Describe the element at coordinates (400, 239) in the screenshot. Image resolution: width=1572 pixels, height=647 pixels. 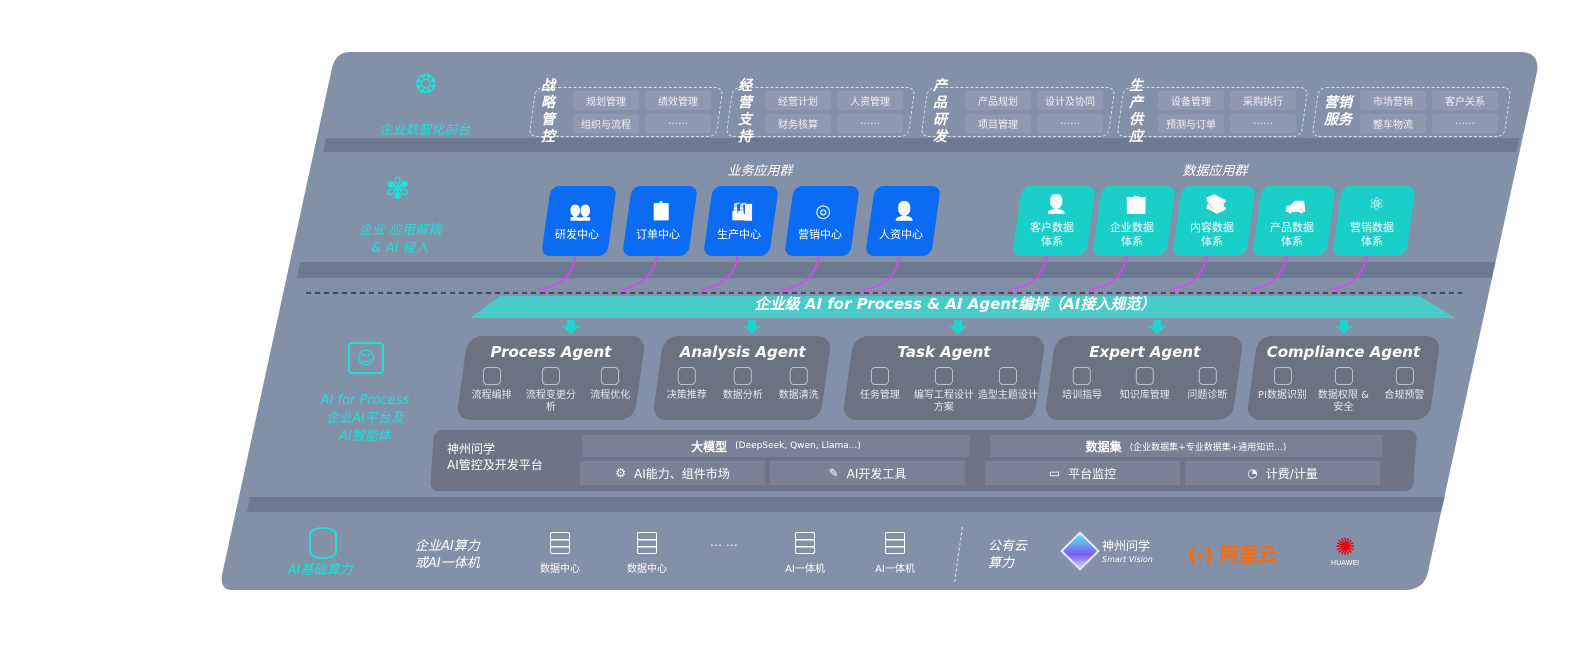
I see `apps-label: 企业 应用解耦 & AI 侵入` at that location.